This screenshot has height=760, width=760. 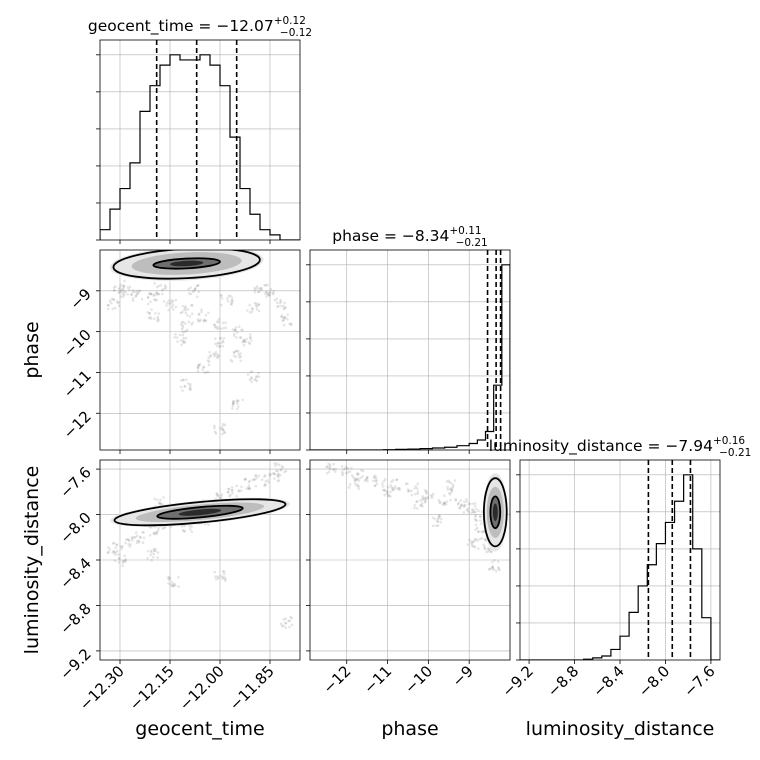 I want to click on y-tick-label: −12, so click(x=77, y=424).